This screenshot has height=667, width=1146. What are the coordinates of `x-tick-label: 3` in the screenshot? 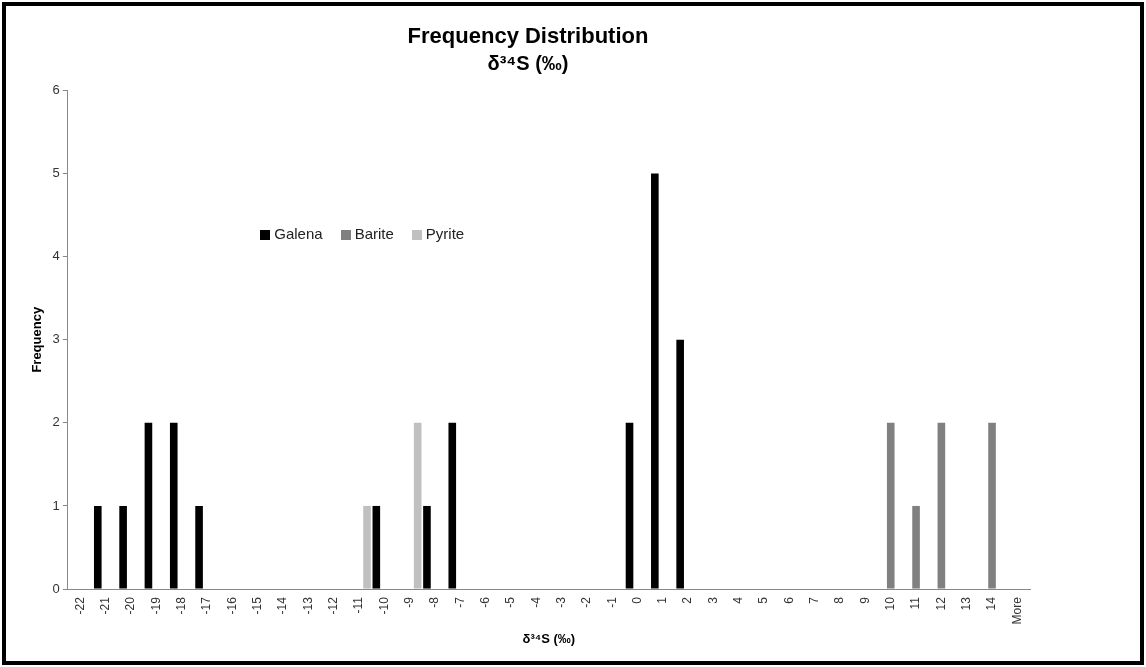 It's located at (712, 600).